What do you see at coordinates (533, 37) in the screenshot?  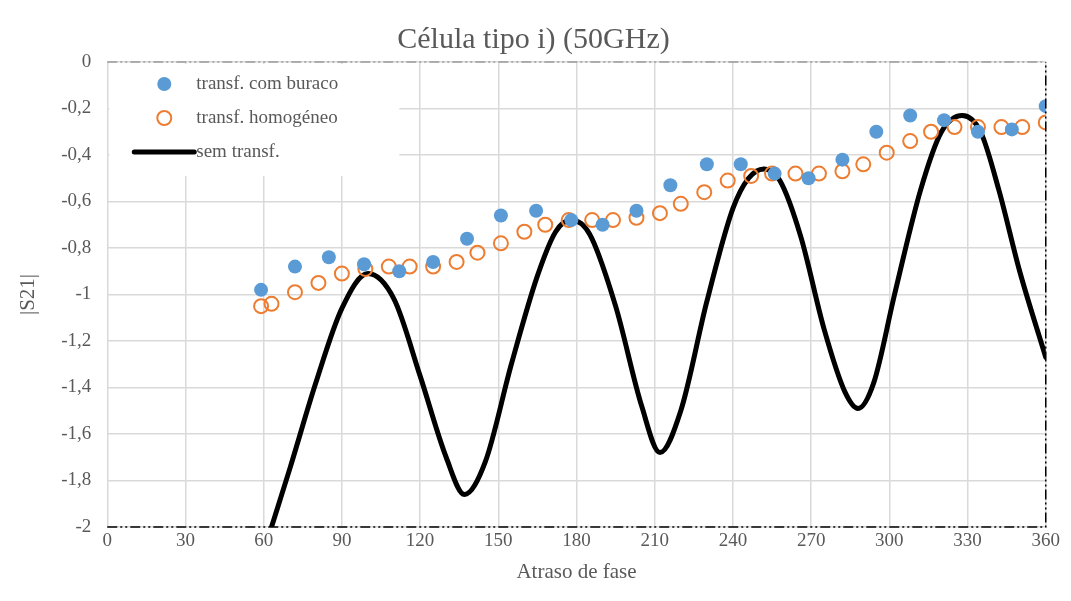 I see `chart-title: Célula tipo i) (50GHz)` at bounding box center [533, 37].